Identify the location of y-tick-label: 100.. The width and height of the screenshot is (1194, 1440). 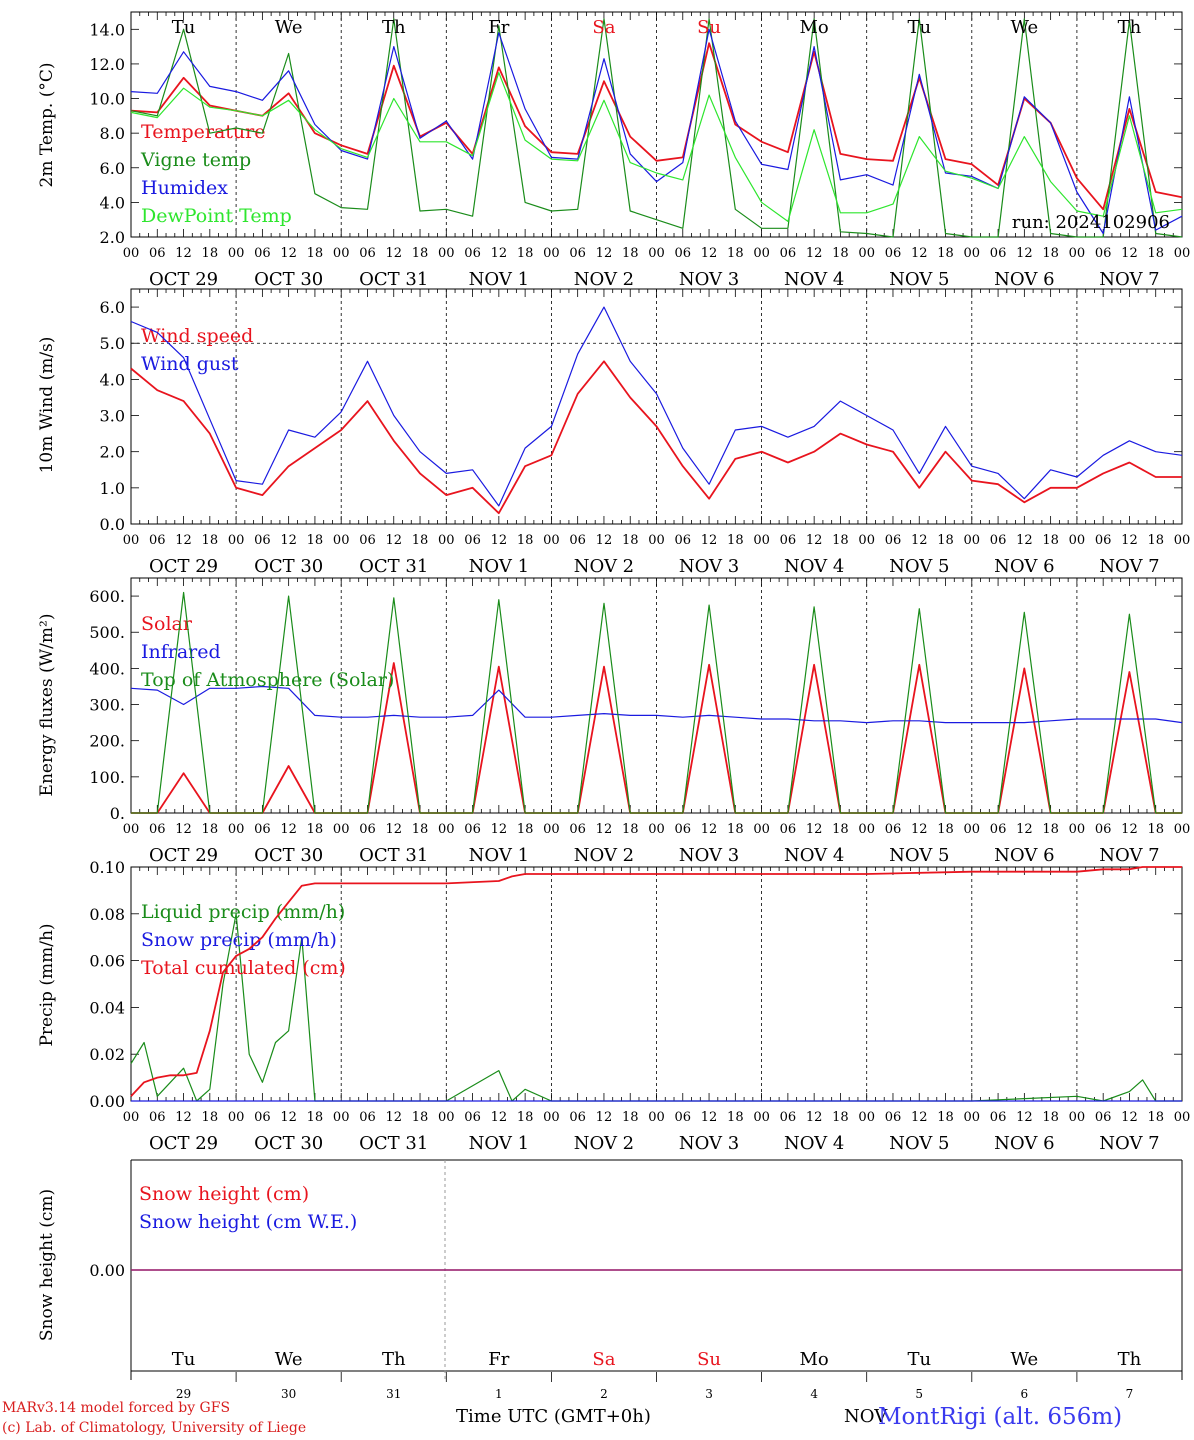
(107, 777).